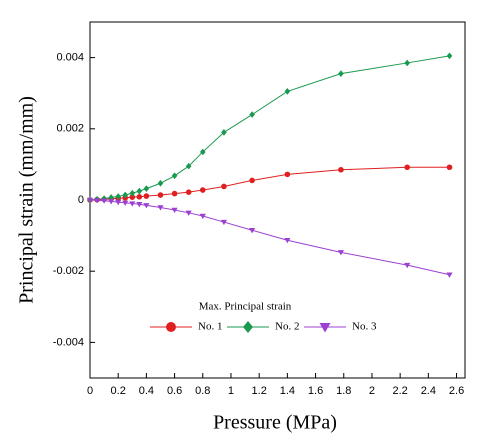 The width and height of the screenshot is (485, 445). What do you see at coordinates (343, 391) in the screenshot?
I see `x-tick-label: 1.8` at bounding box center [343, 391].